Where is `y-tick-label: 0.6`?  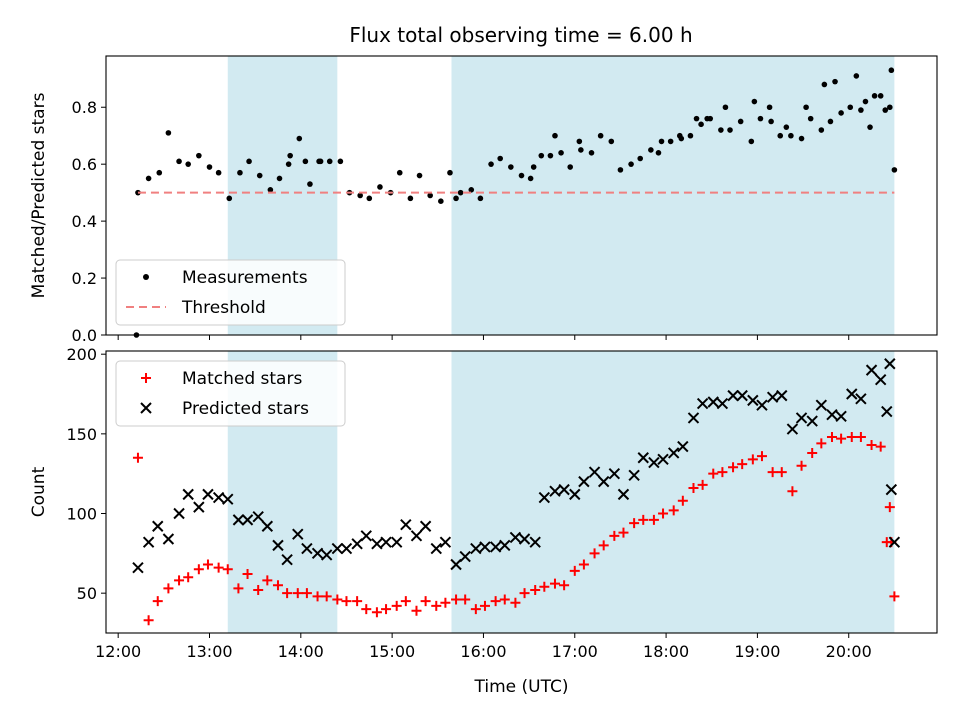
y-tick-label: 0.6 is located at coordinates (84, 164).